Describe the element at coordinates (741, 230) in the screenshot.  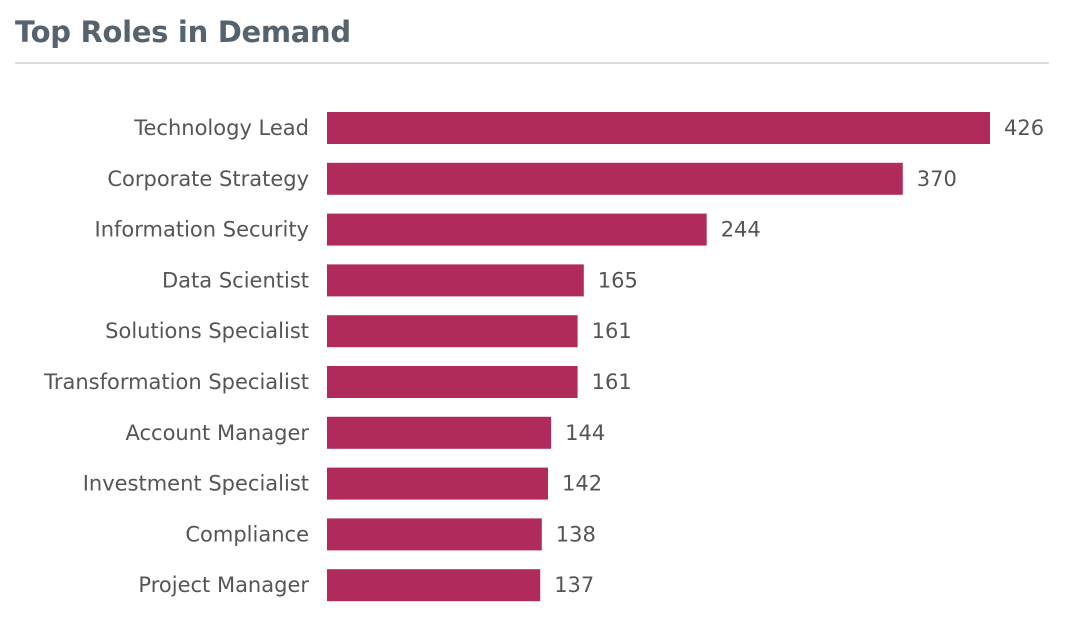
I see `value-label: 244` at that location.